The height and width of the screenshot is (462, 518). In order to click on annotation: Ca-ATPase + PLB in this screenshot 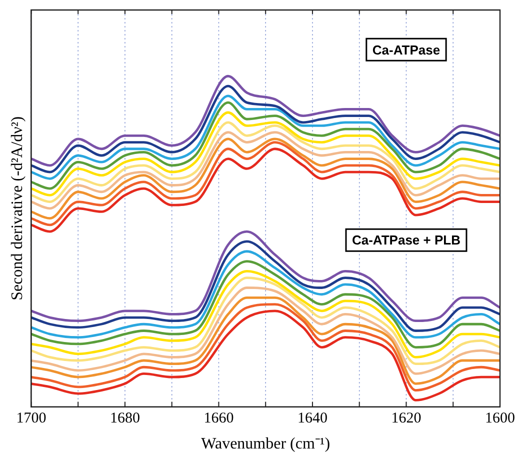, I will do `click(406, 240)`.